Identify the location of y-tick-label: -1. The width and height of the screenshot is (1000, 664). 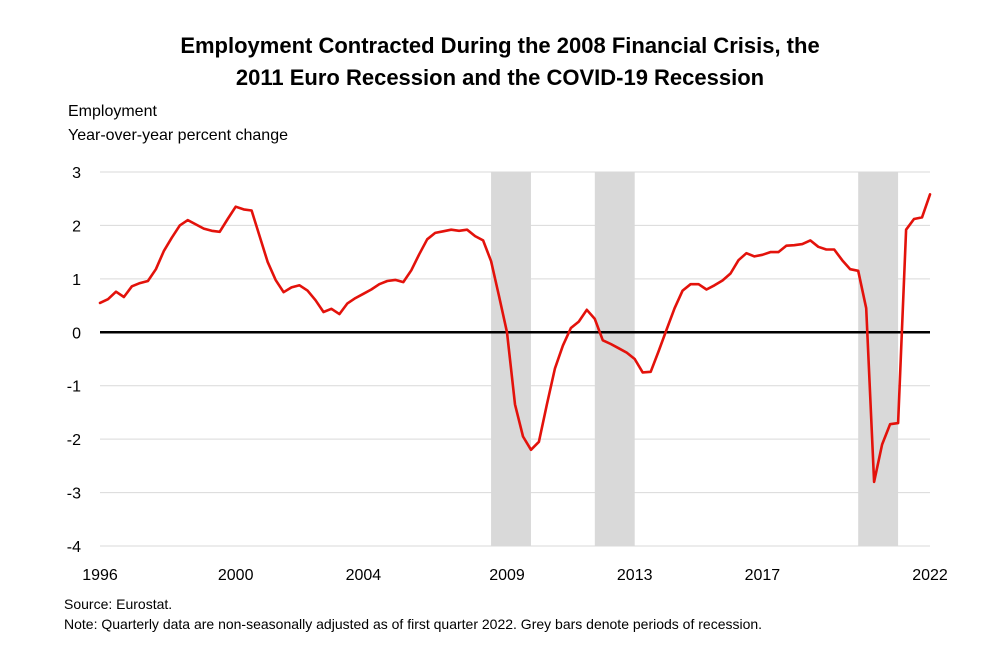
(74, 387).